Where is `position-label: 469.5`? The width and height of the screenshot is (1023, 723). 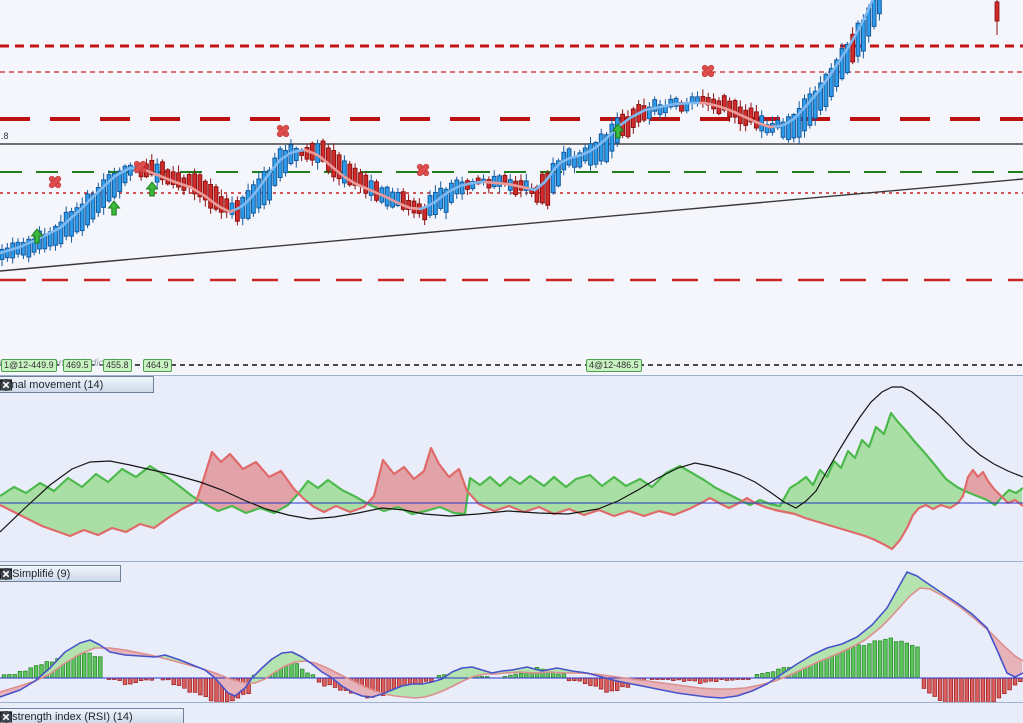
position-label: 469.5 is located at coordinates (77, 365).